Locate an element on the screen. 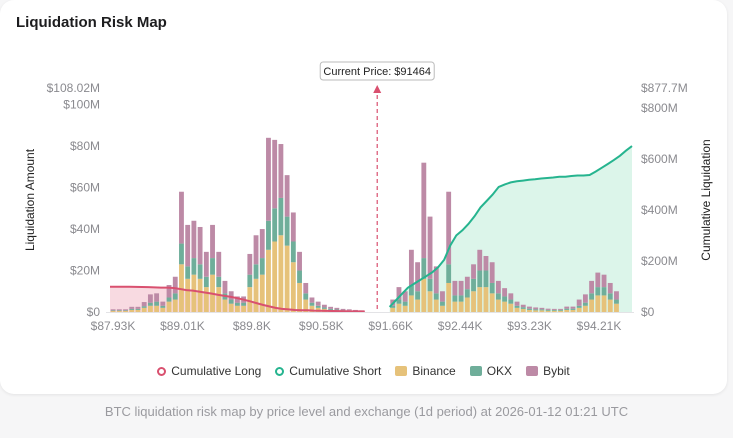 The height and width of the screenshot is (438, 733). y2-axis-title: Cumulative Liquidation is located at coordinates (706, 199).